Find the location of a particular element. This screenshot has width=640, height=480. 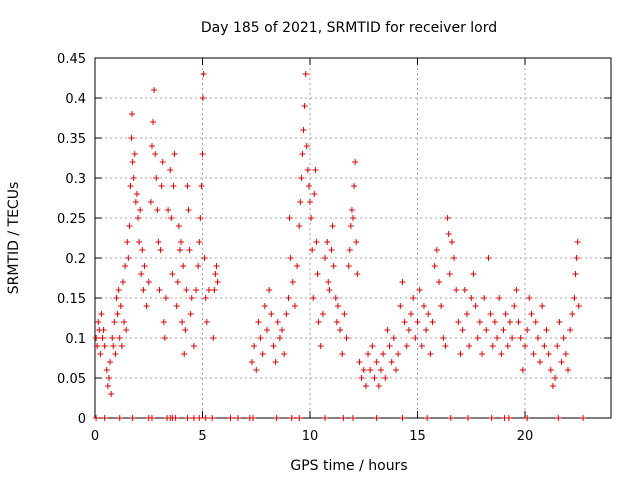

x-tick-label: 10 is located at coordinates (310, 436).